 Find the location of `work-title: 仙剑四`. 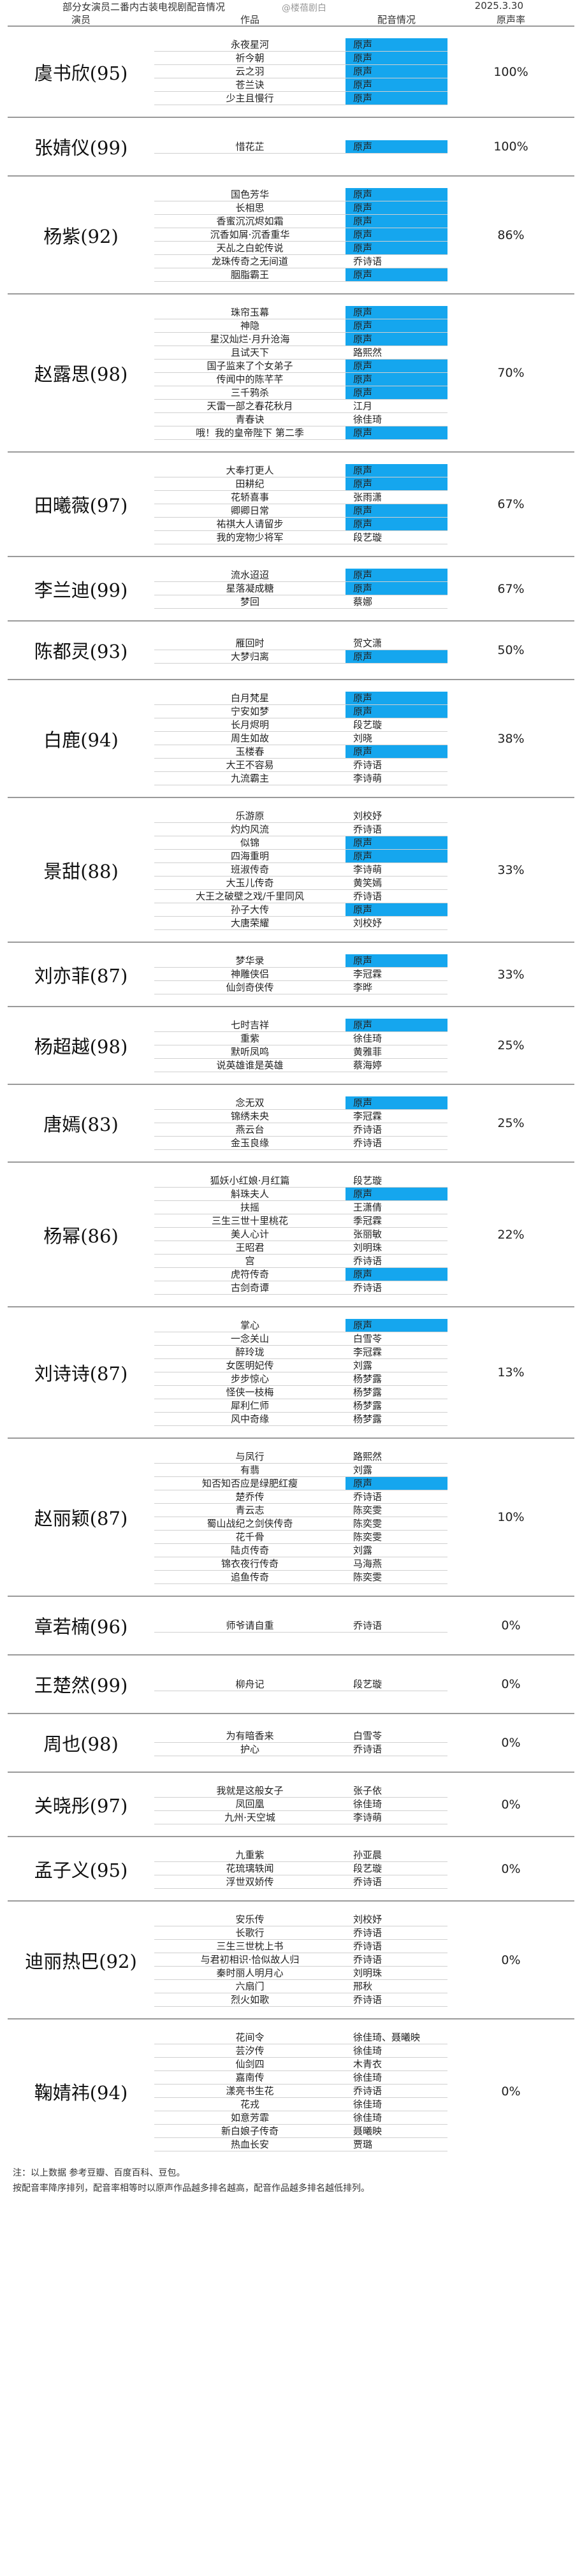

work-title: 仙剑四 is located at coordinates (250, 2064).